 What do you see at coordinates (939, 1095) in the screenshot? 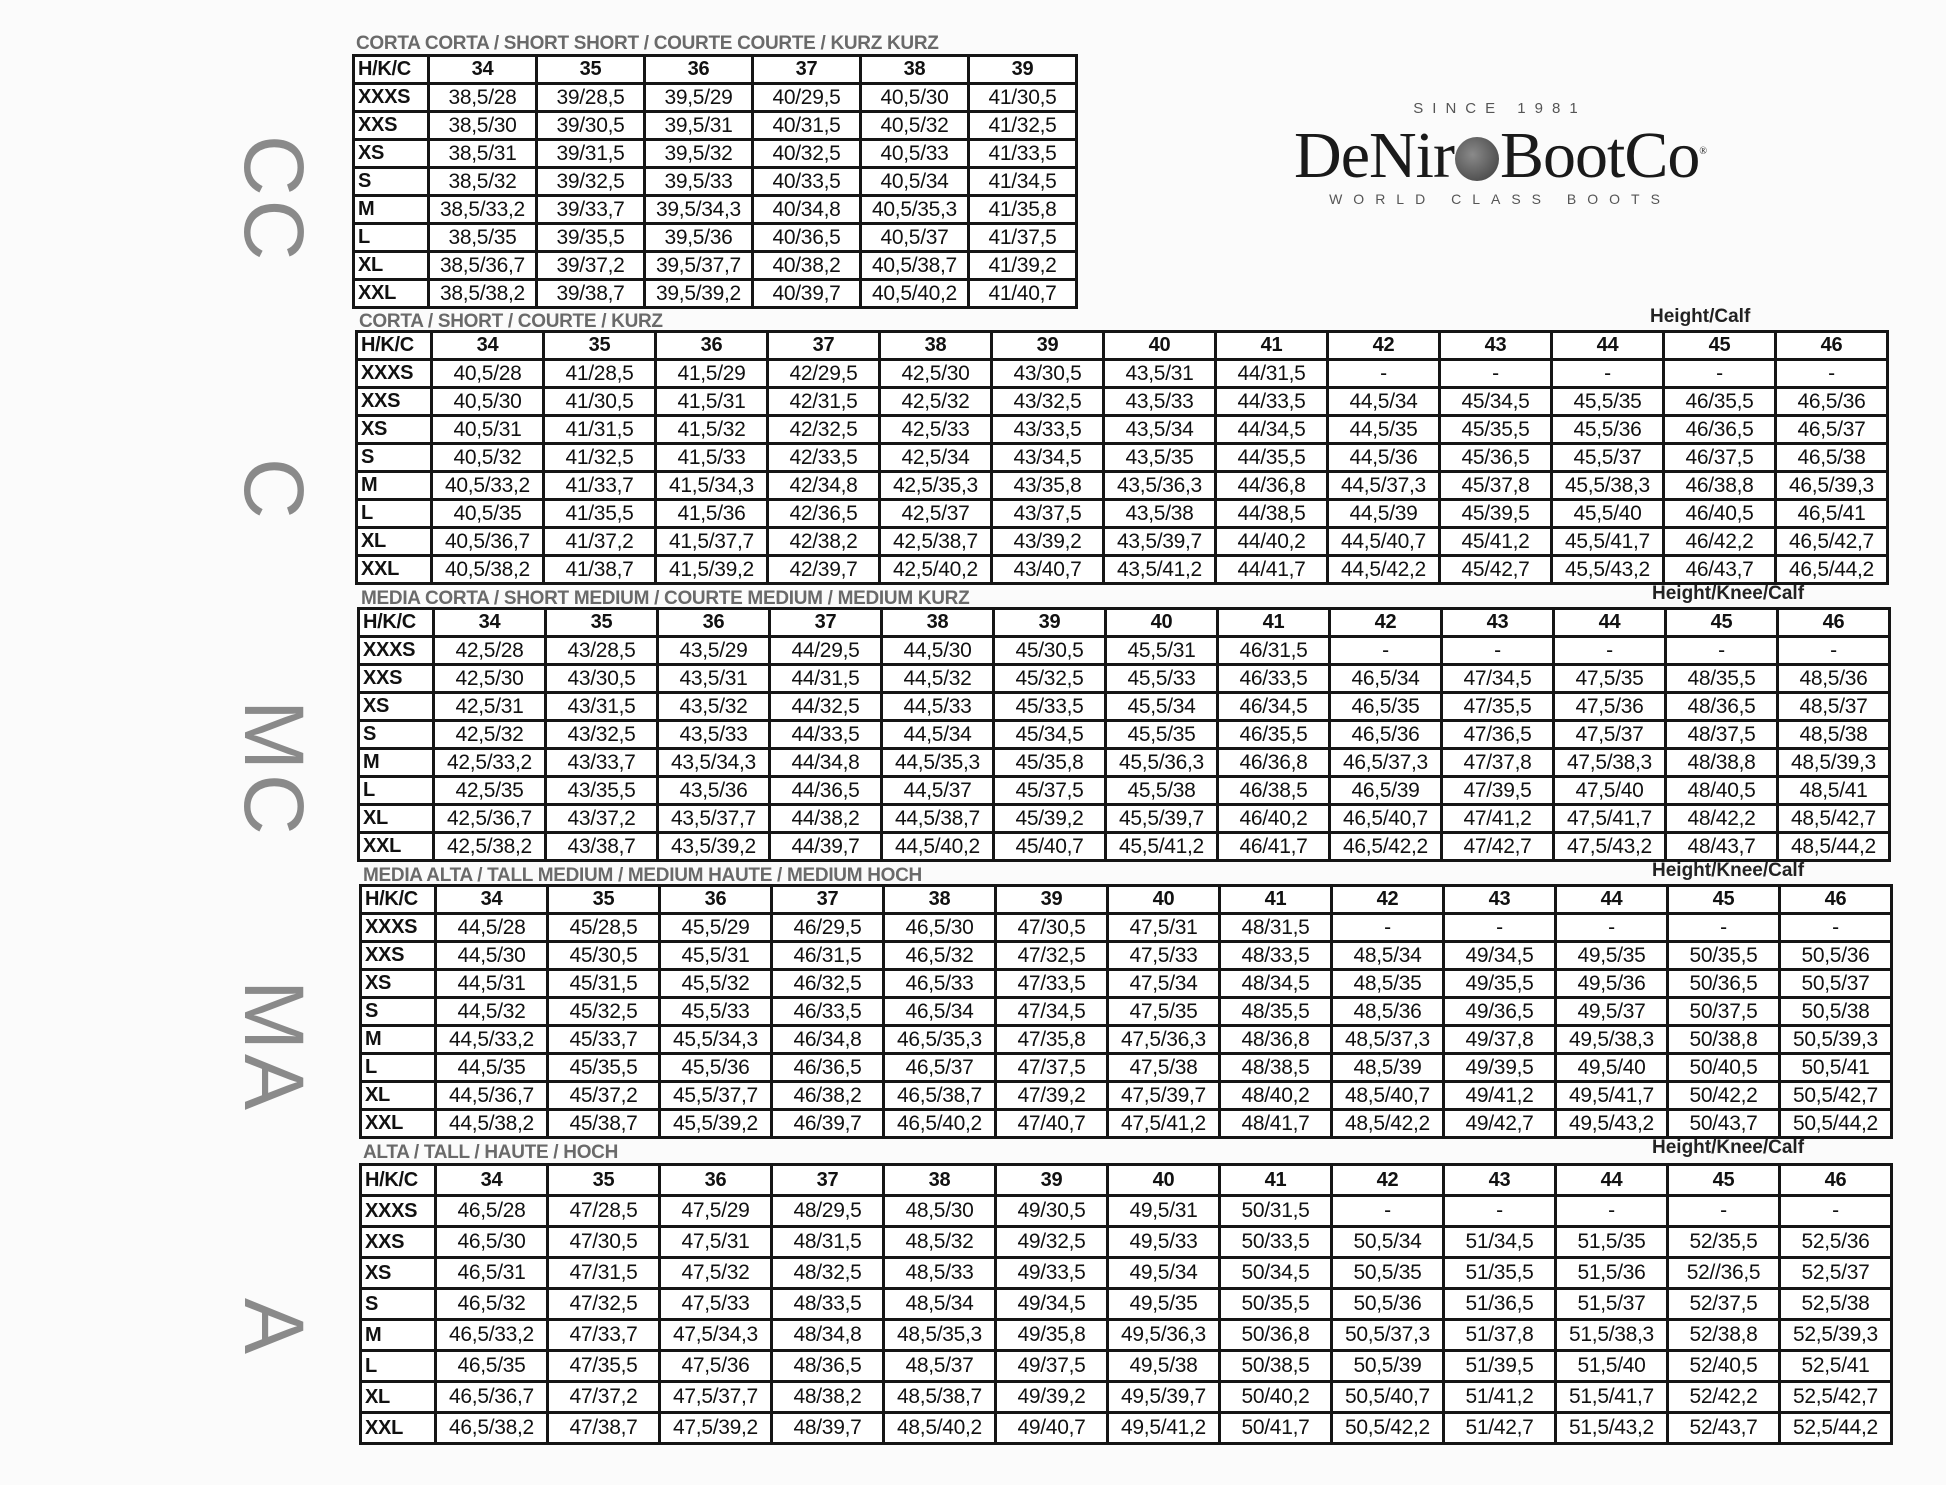
I see `measurement-cell: 46,5/38,7` at bounding box center [939, 1095].